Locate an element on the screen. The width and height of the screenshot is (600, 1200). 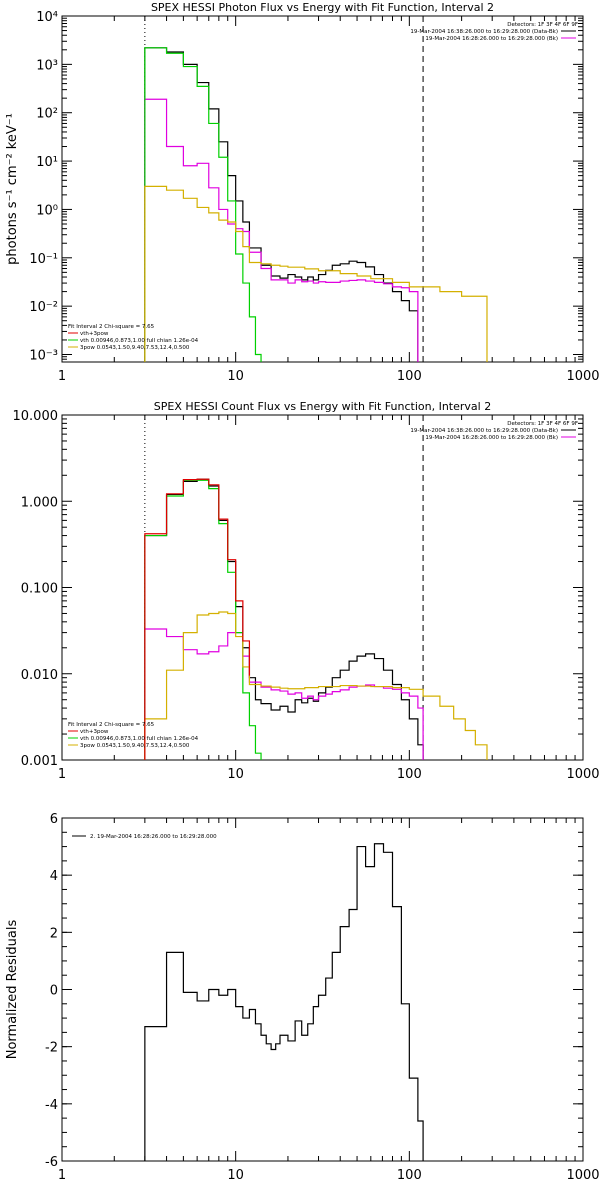
y-tick-label: 10⁻¹ is located at coordinates (43, 259).